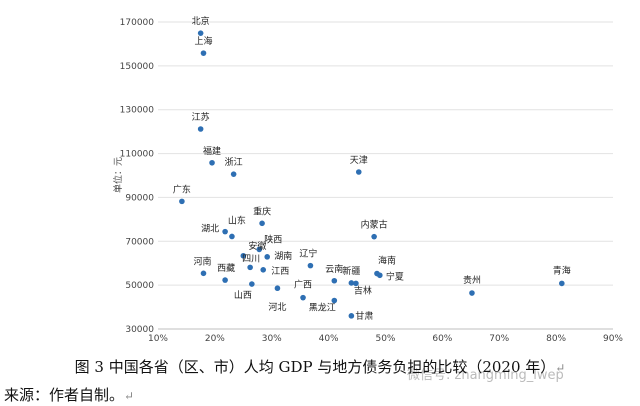 Image resolution: width=640 pixels, height=406 pixels. I want to click on point-label: 贵州, so click(472, 280).